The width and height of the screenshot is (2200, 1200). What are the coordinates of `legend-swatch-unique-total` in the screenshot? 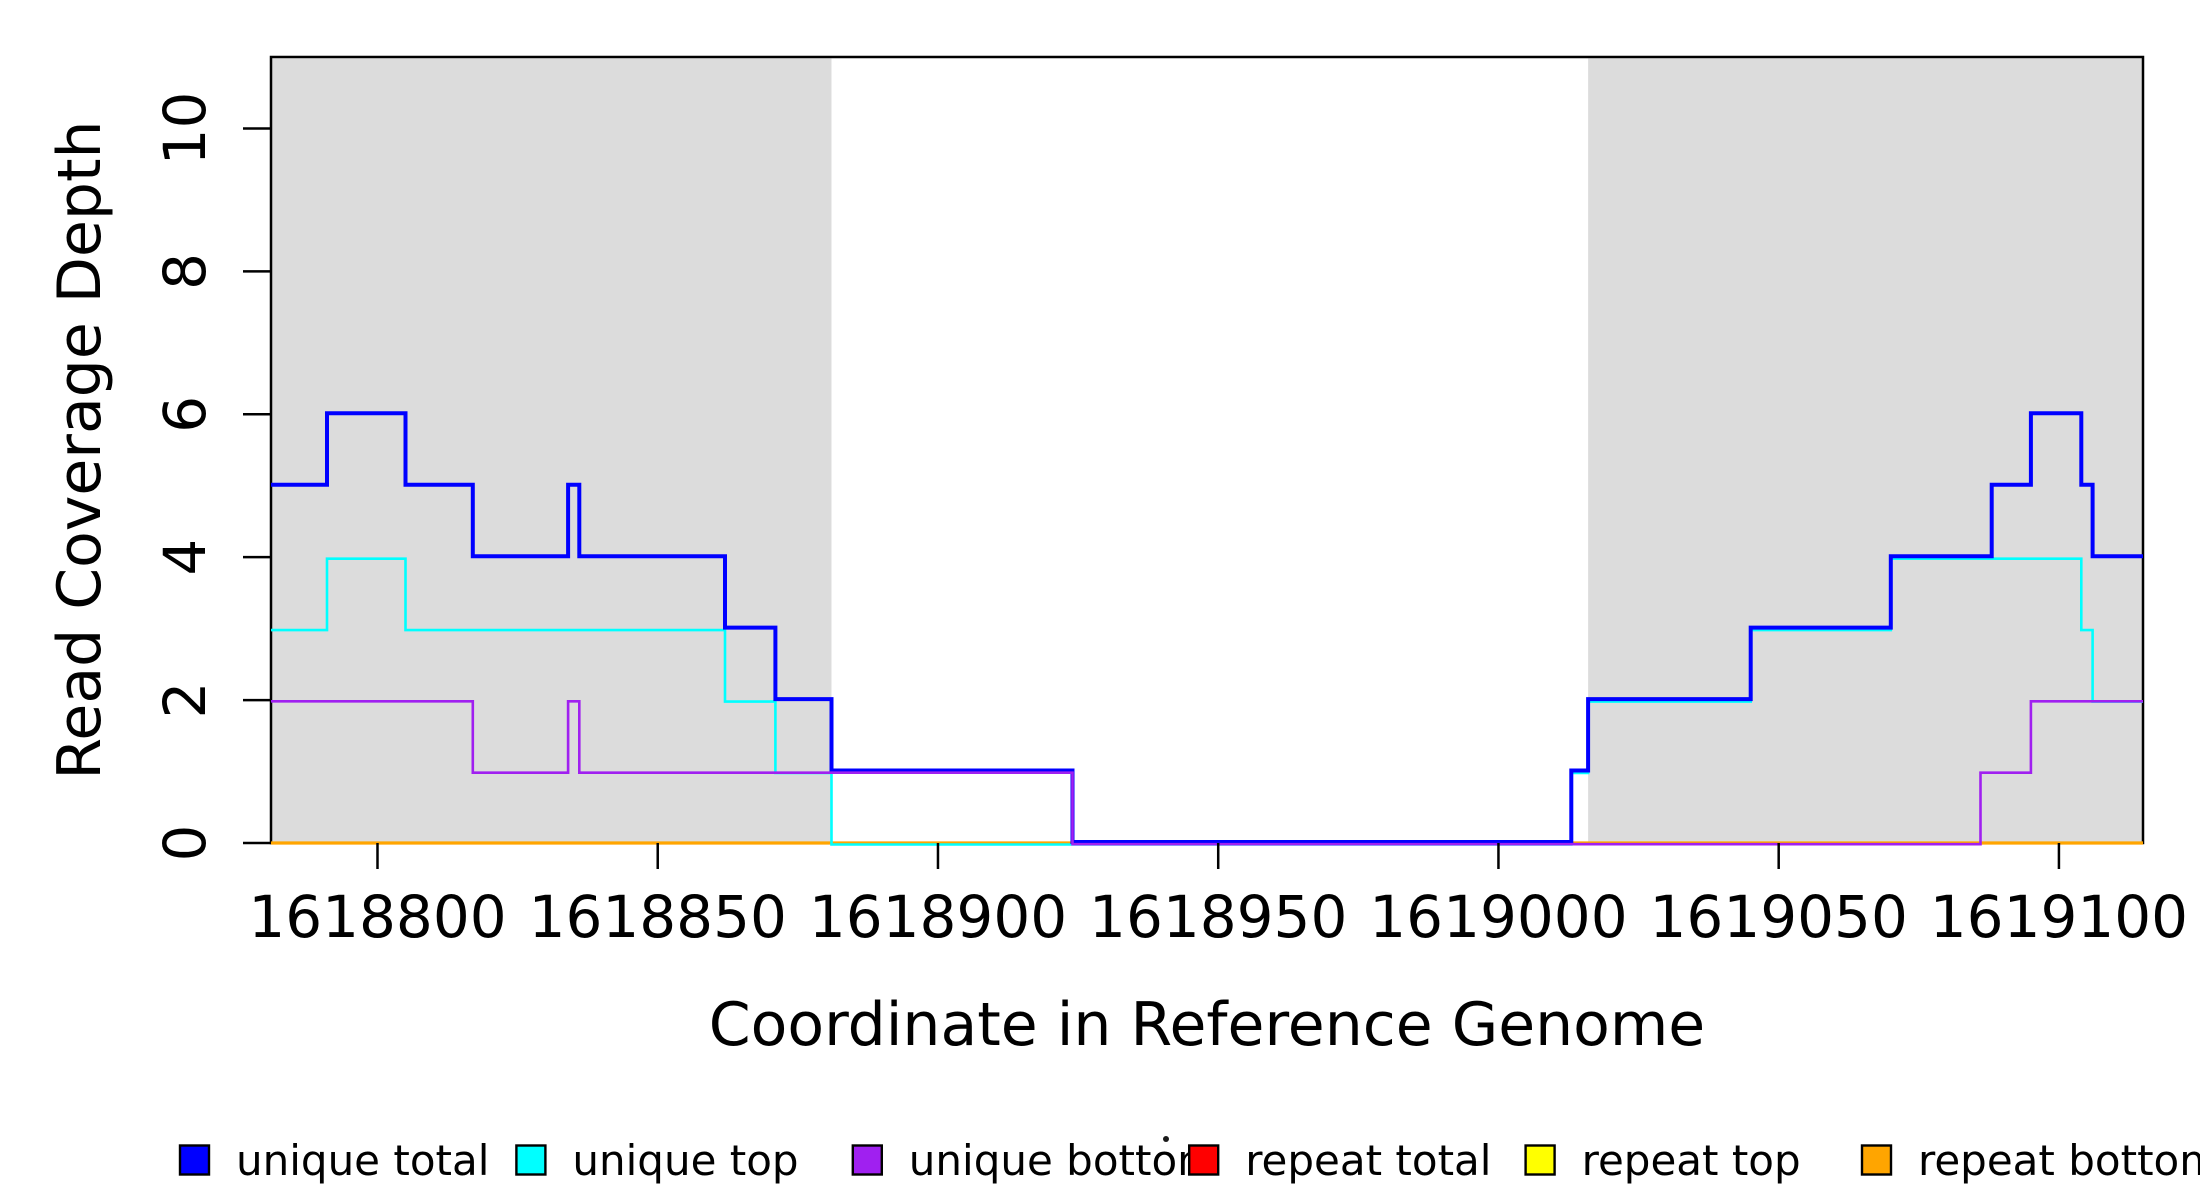 It's located at (194, 1160).